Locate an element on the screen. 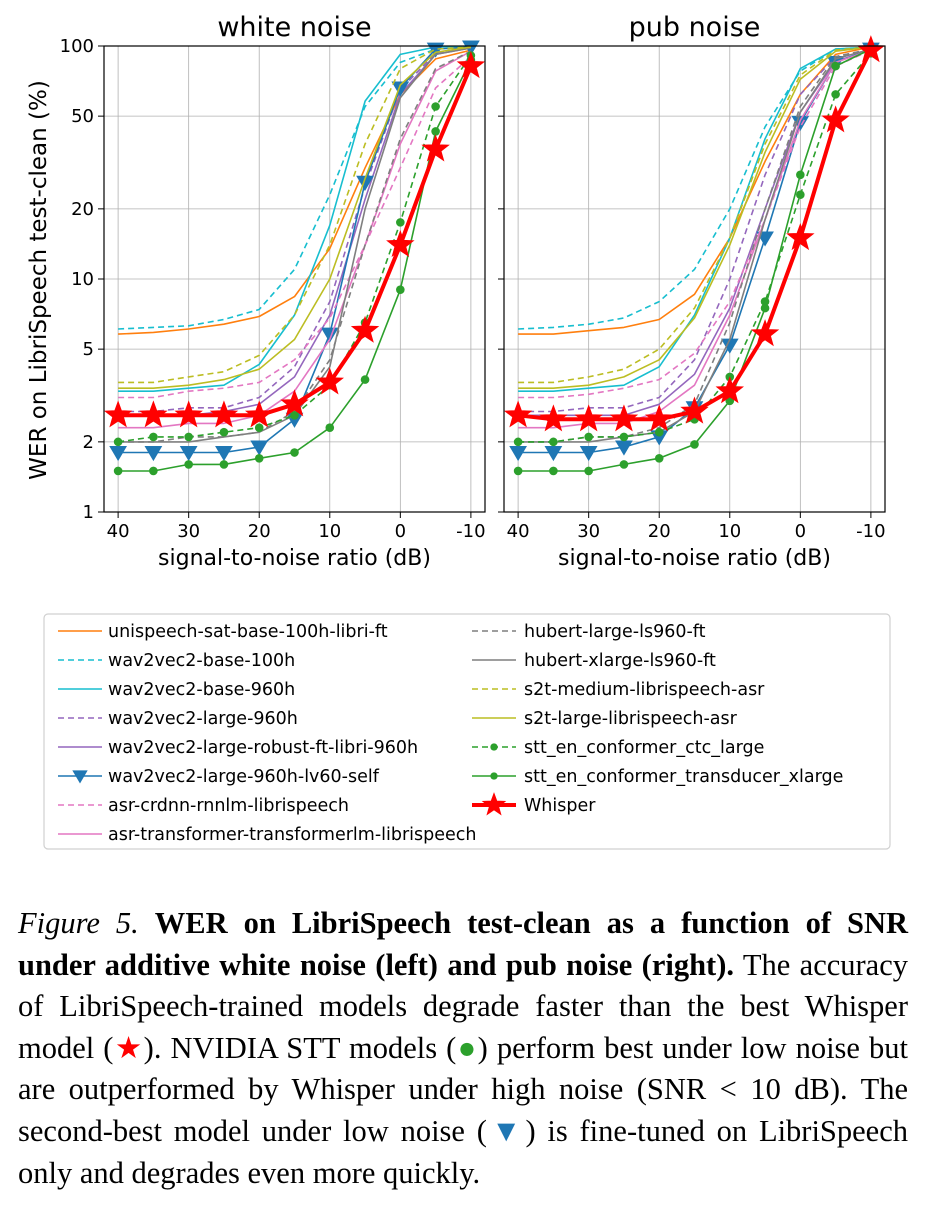  y-axis-label-group: WER on LibriSpeech test-clean (%) is located at coordinates (39, 280).